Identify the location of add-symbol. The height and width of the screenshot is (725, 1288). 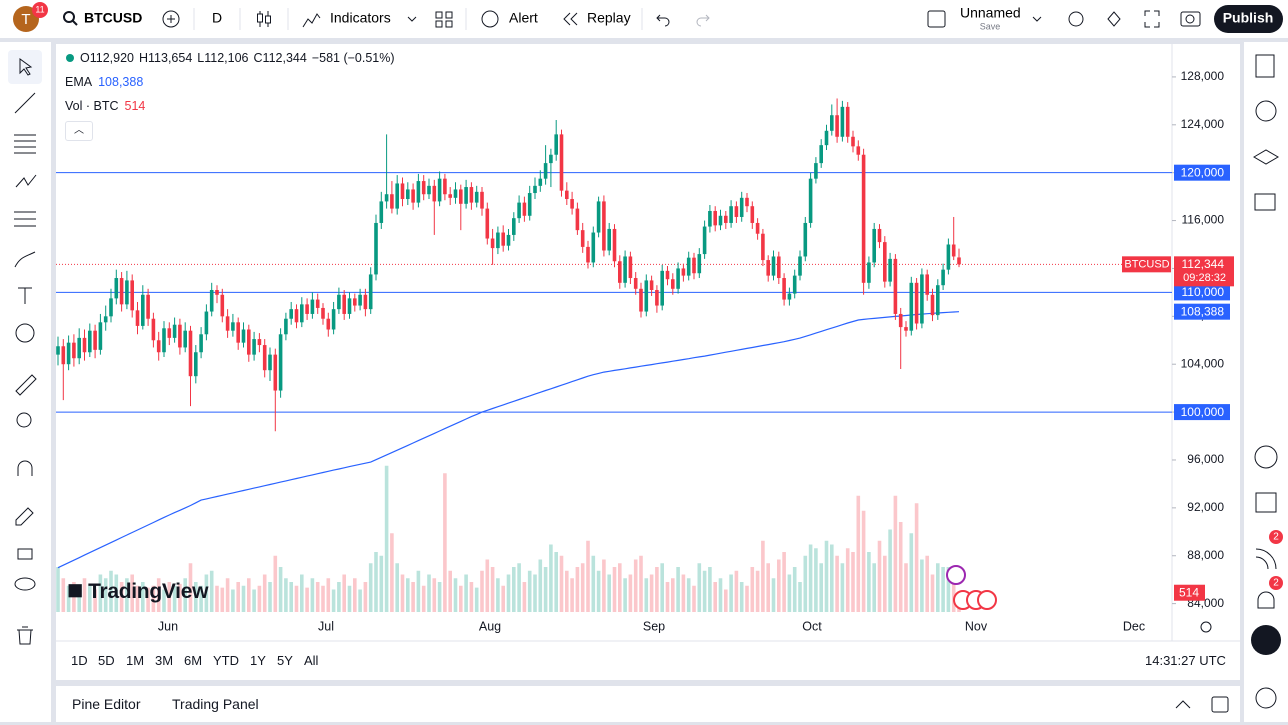
(171, 19).